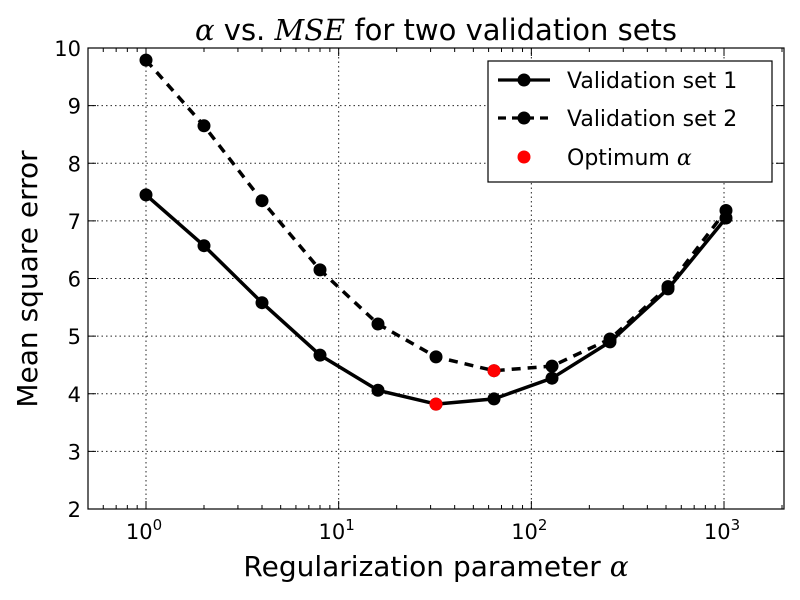 The height and width of the screenshot is (600, 800). What do you see at coordinates (543, 525) in the screenshot?
I see `x-tick-exponent: 2` at bounding box center [543, 525].